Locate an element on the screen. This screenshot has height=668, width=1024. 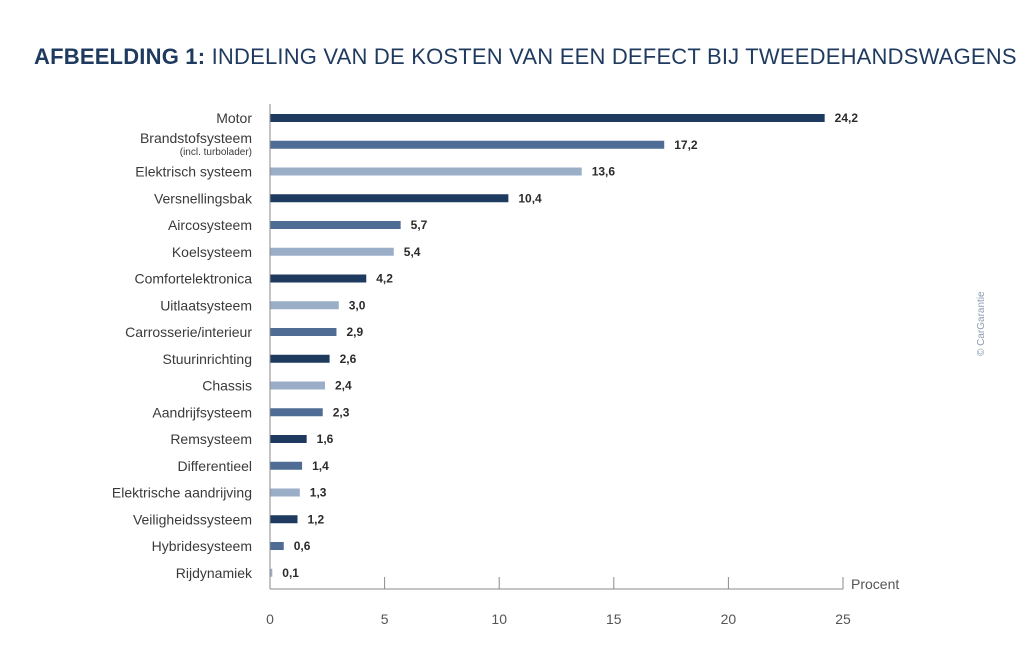
category-label: Chassis is located at coordinates (227, 386).